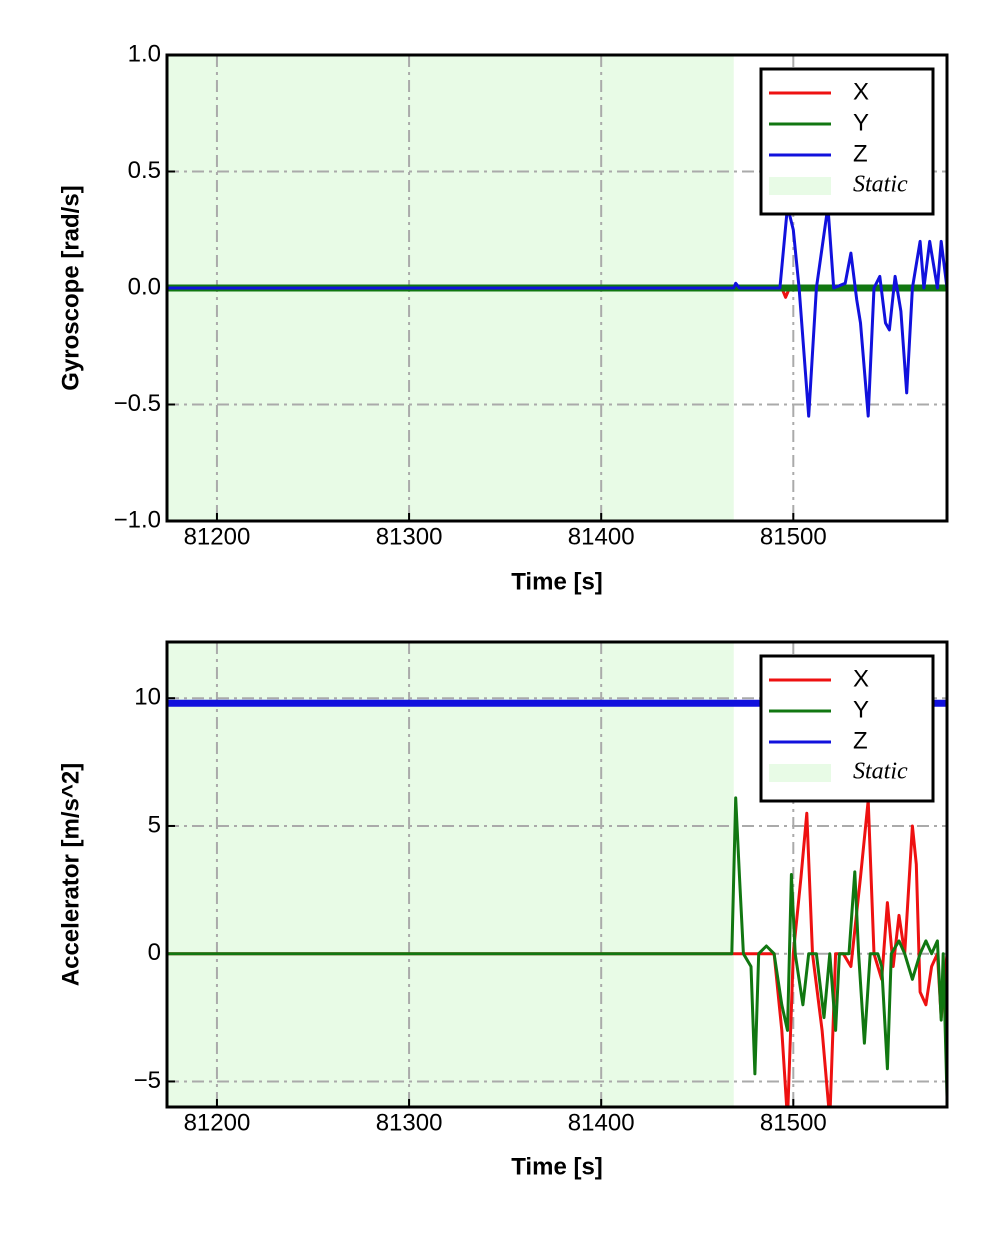 The width and height of the screenshot is (992, 1233). What do you see at coordinates (144, 170) in the screenshot?
I see `y-tick-label: 0.5` at bounding box center [144, 170].